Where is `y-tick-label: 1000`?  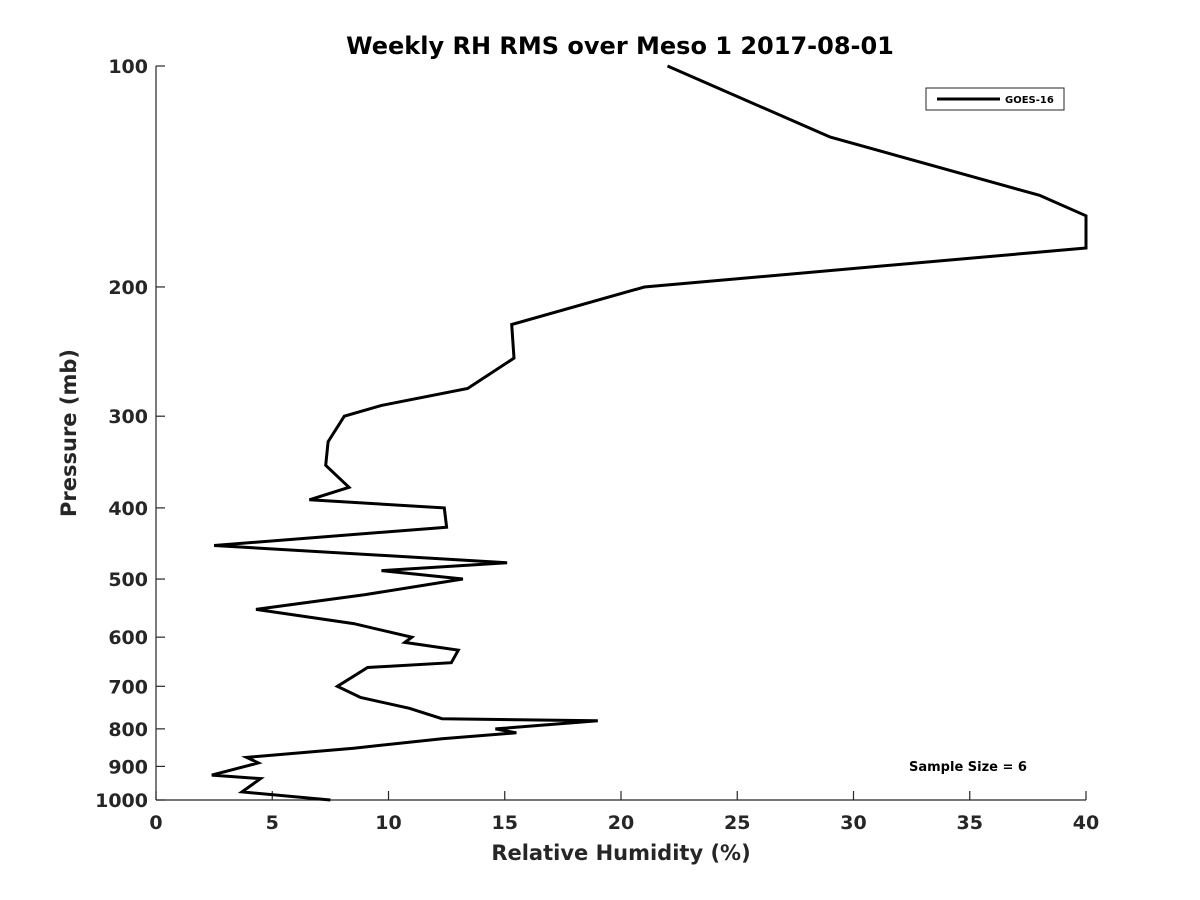 y-tick-label: 1000 is located at coordinates (121, 801).